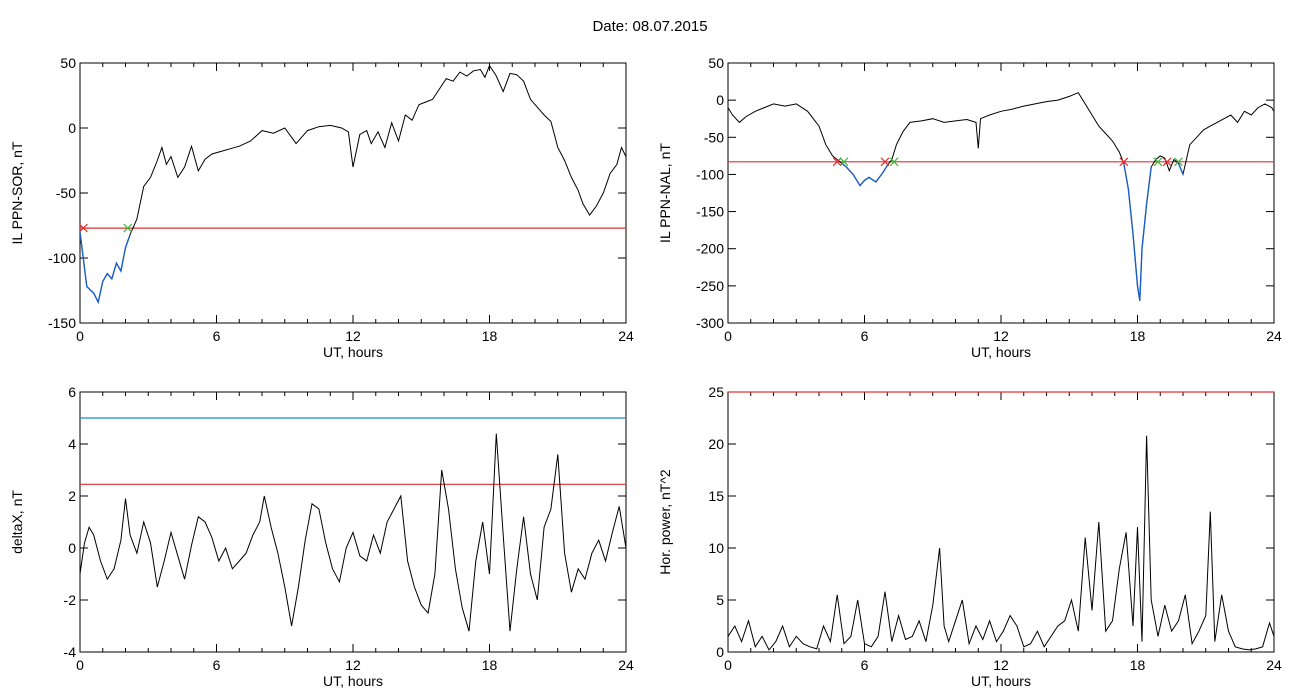 The width and height of the screenshot is (1300, 700). Describe the element at coordinates (70, 600) in the screenshot. I see `y-tick-label: -2` at that location.